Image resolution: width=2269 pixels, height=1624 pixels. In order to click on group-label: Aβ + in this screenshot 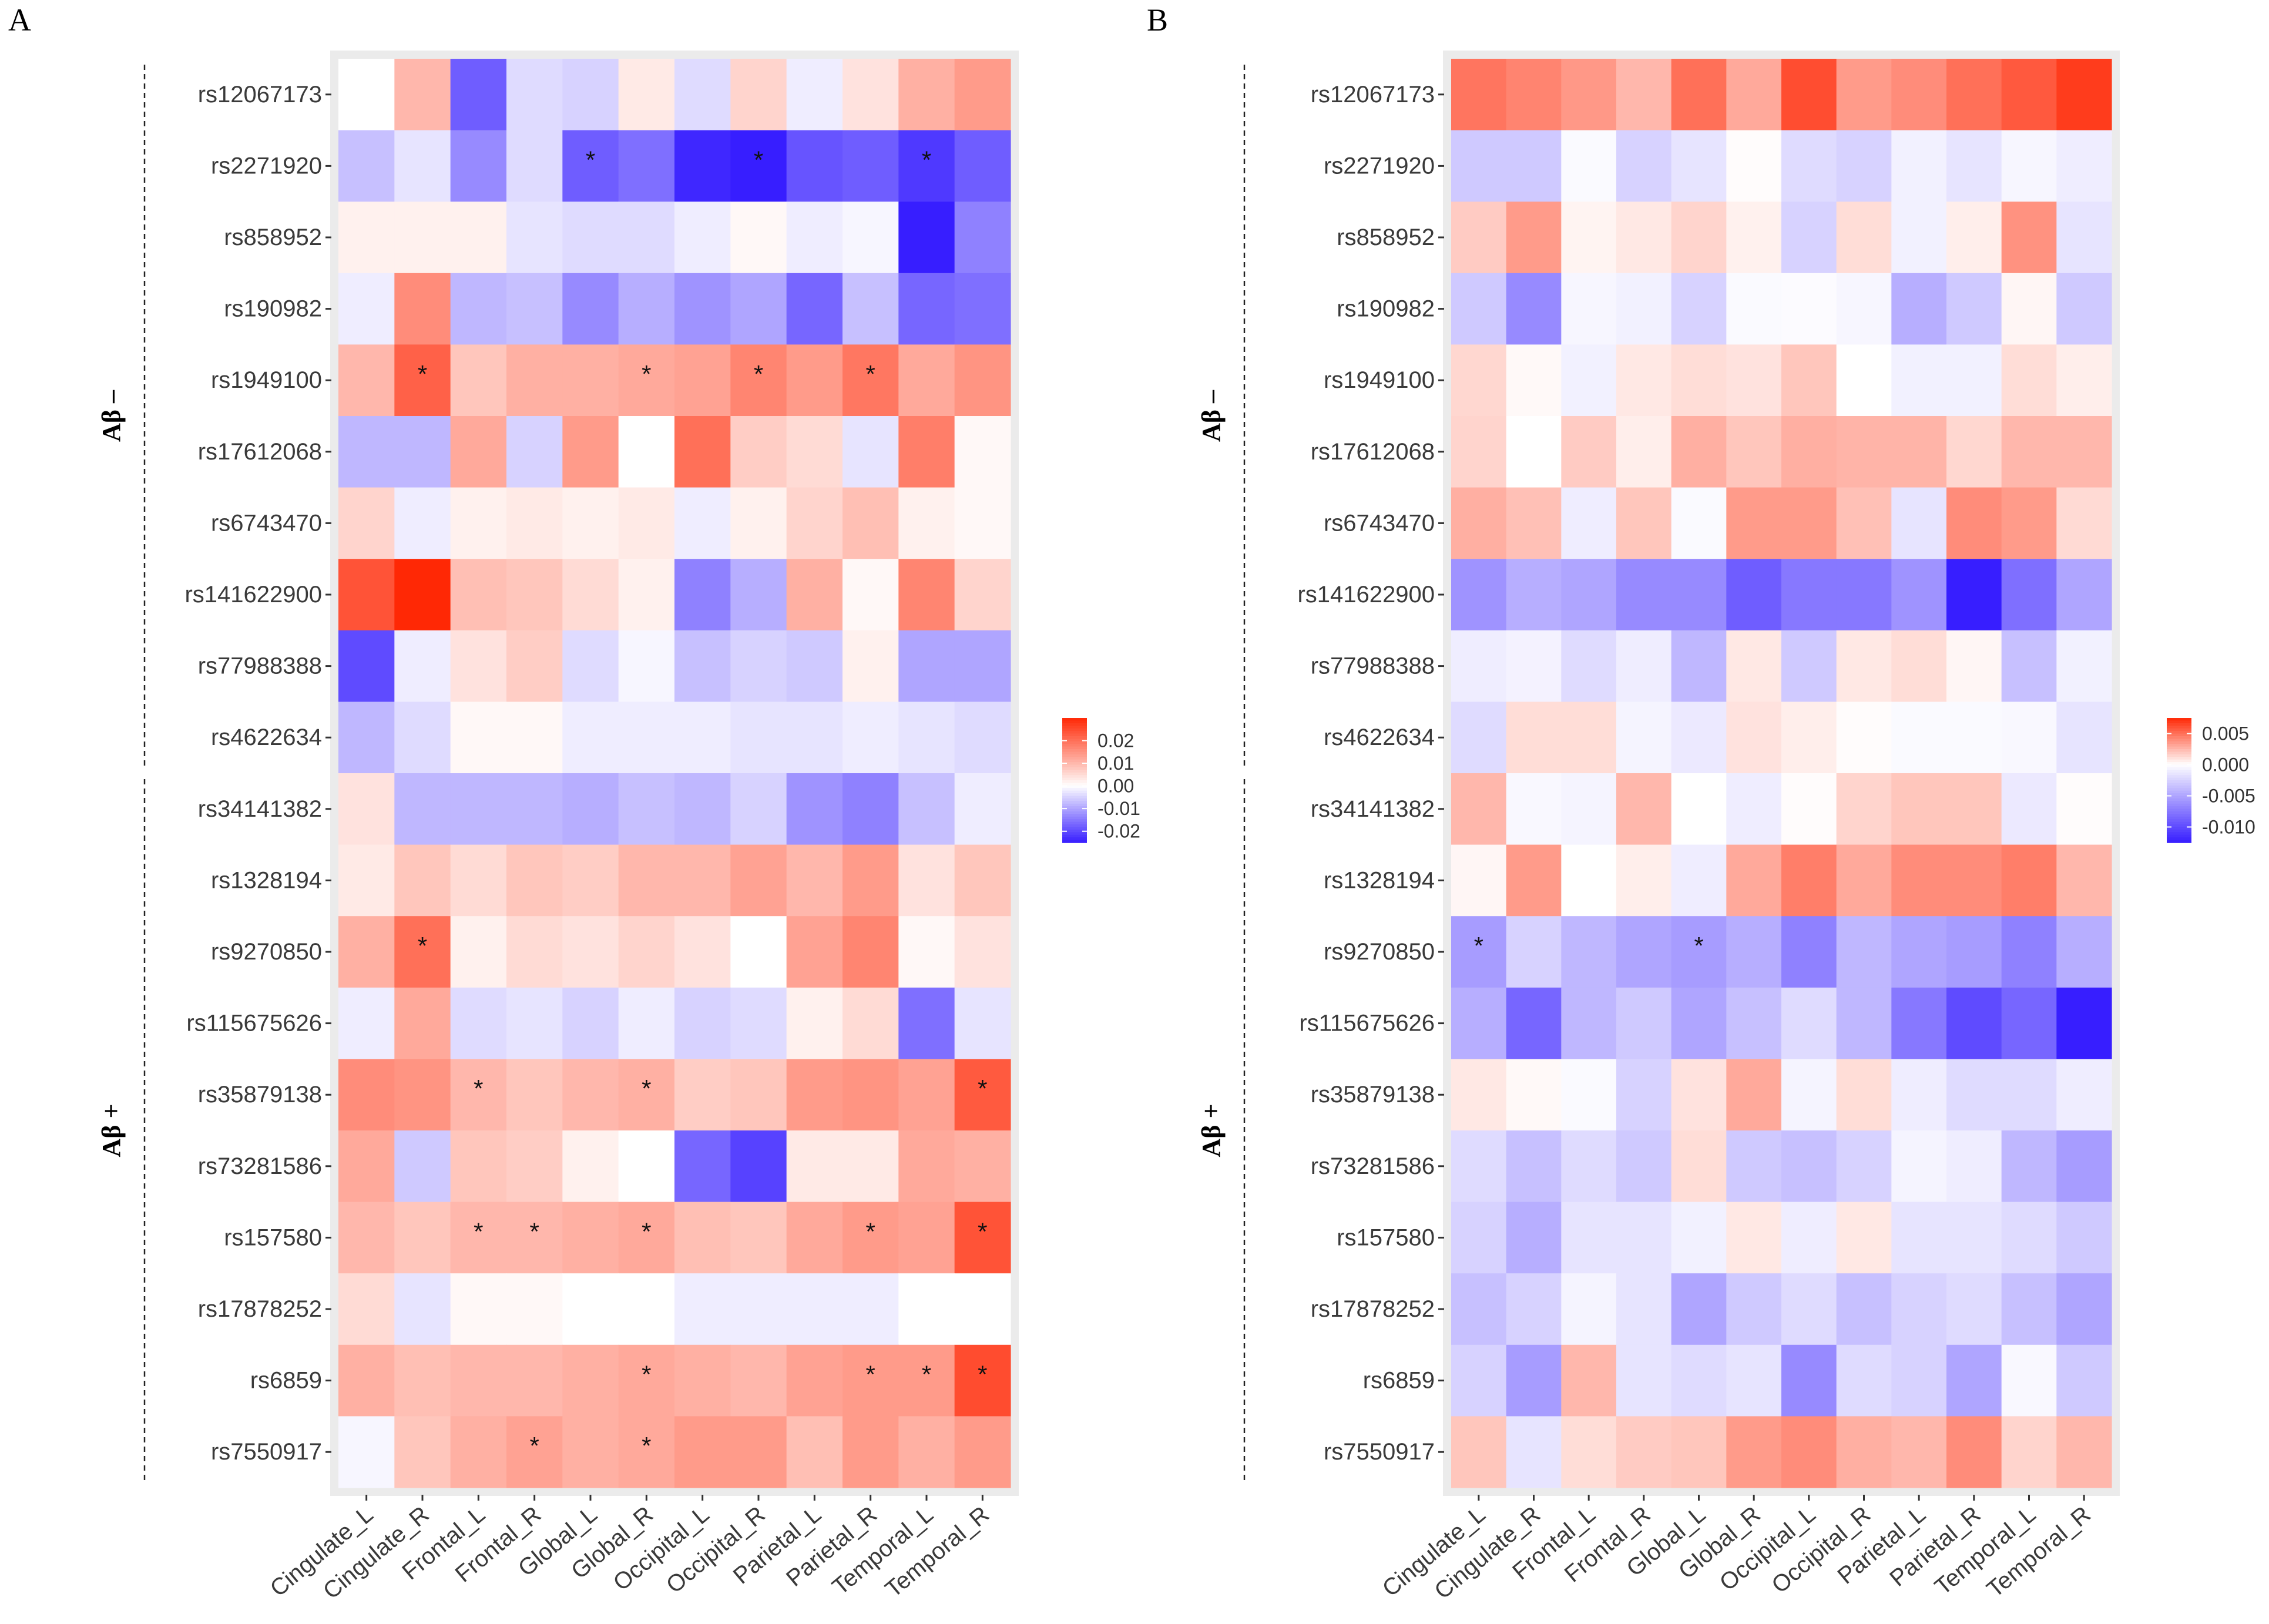, I will do `click(111, 1130)`.